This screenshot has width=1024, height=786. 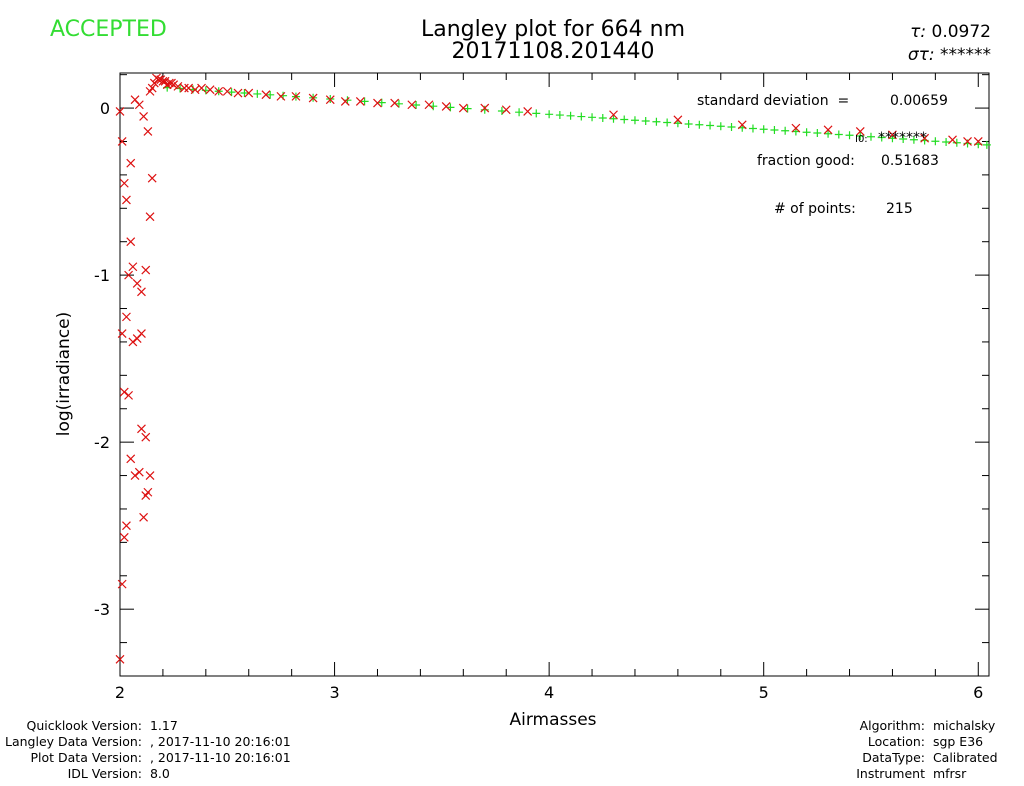 What do you see at coordinates (902, 138) in the screenshot?
I see `i0-value: *******` at bounding box center [902, 138].